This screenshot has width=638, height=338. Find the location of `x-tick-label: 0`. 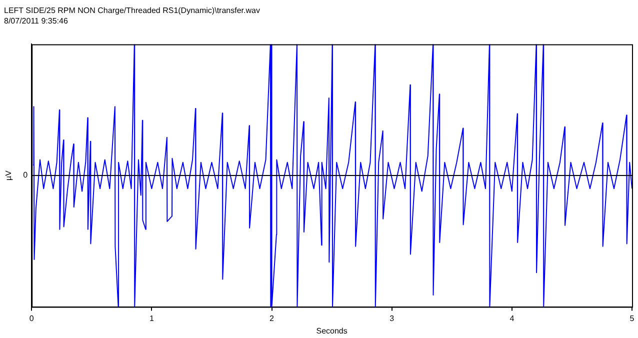

x-tick-label: 0 is located at coordinates (31, 318).